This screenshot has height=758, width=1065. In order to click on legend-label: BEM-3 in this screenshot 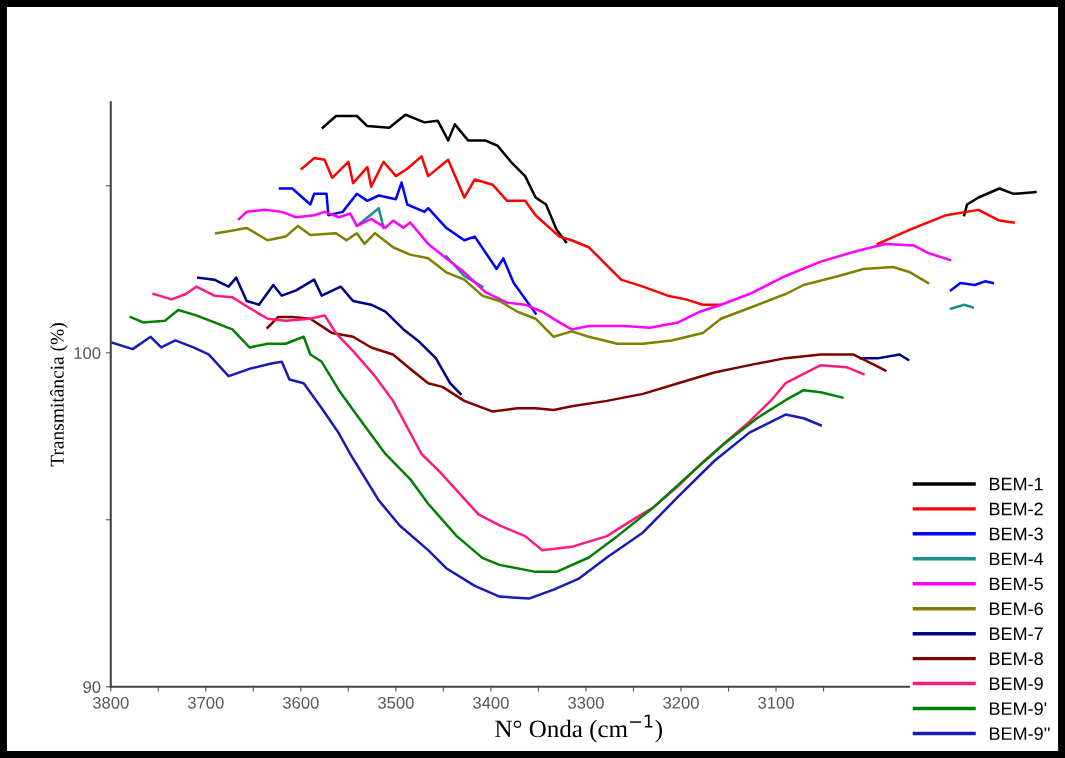, I will do `click(1016, 534)`.